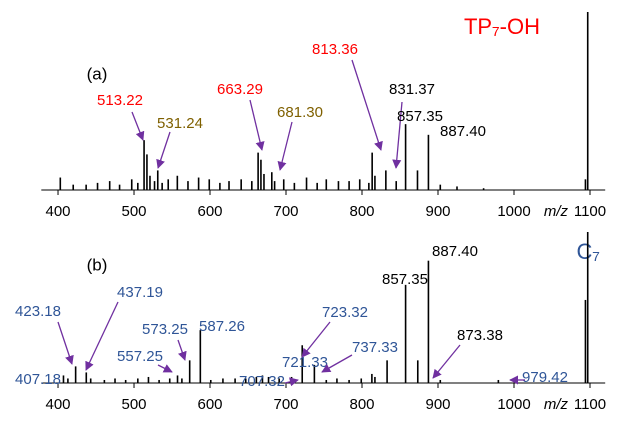 This screenshot has width=629, height=436. I want to click on x-tick-label: 400, so click(58, 211).